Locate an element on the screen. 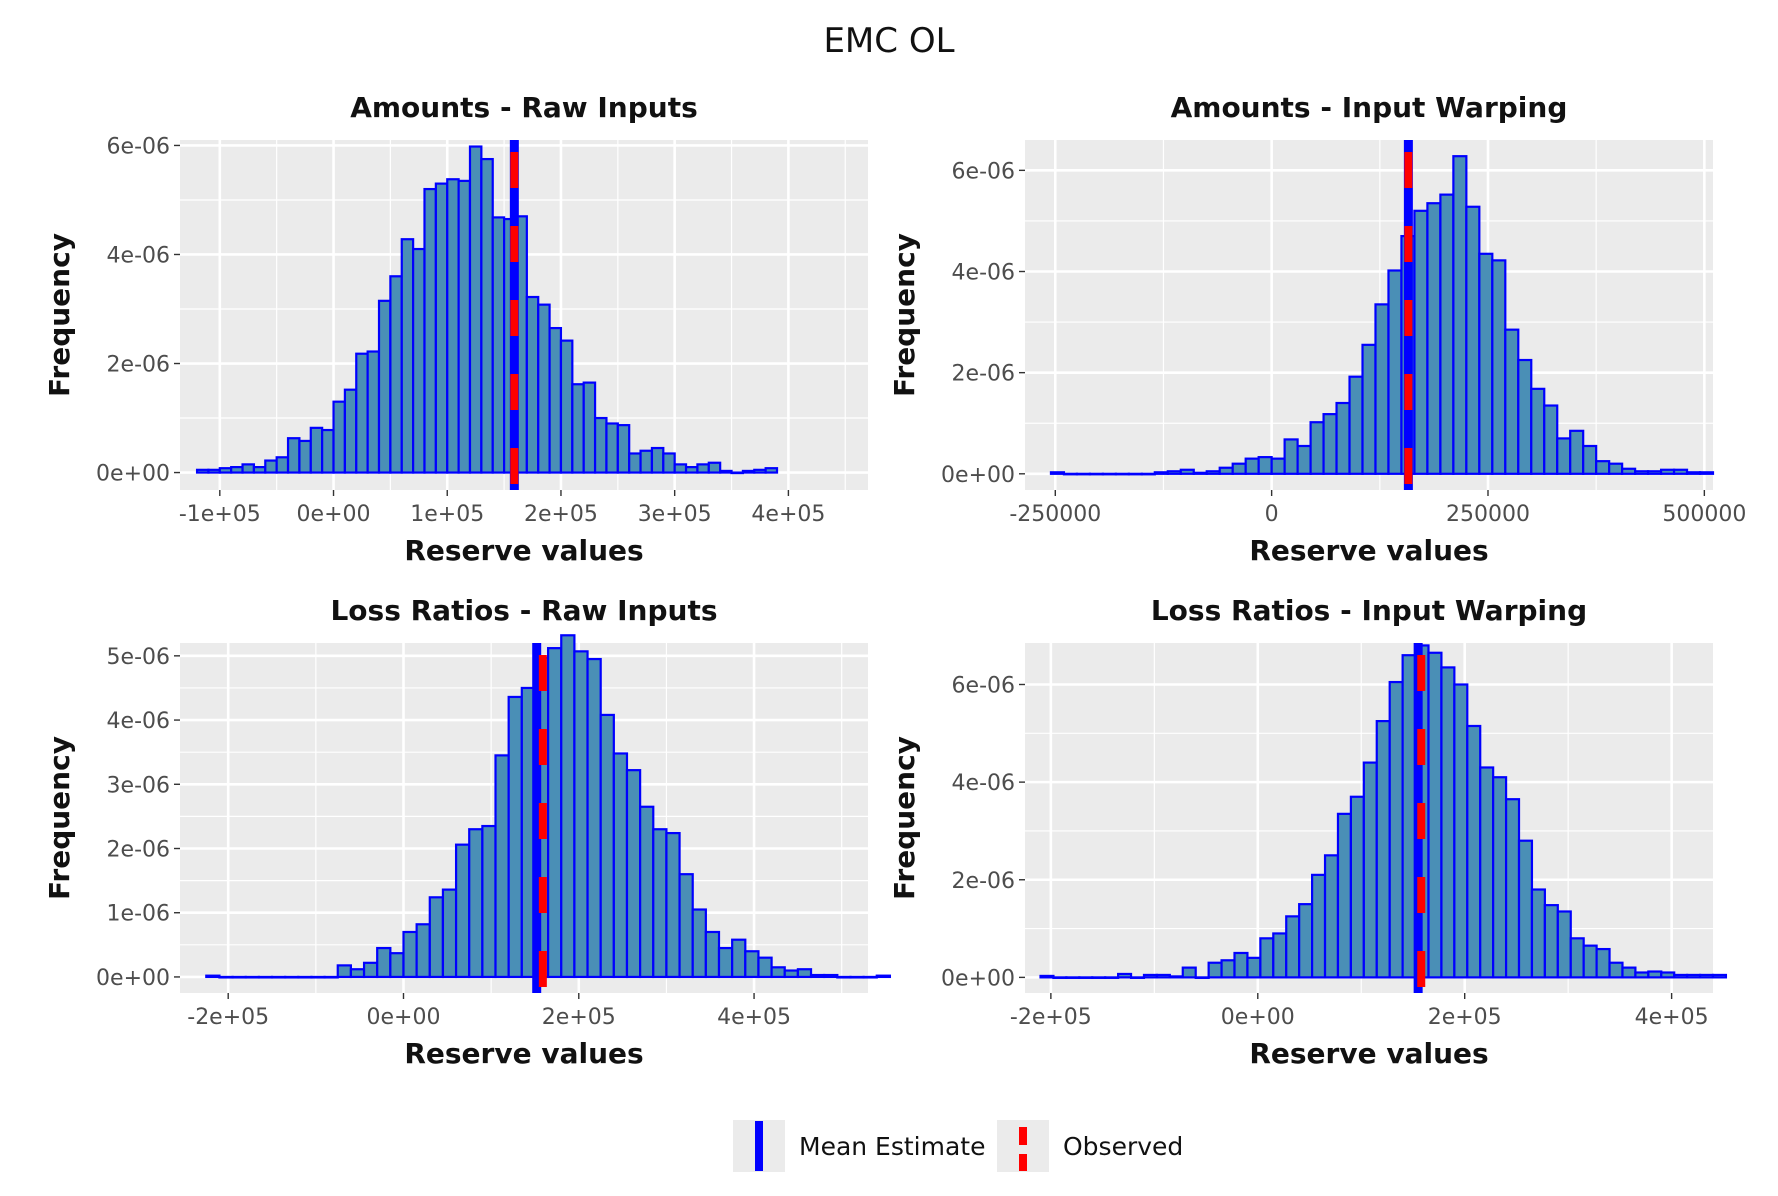 The image size is (1778, 1196). y-tick-label: 3e-06 is located at coordinates (138, 785).